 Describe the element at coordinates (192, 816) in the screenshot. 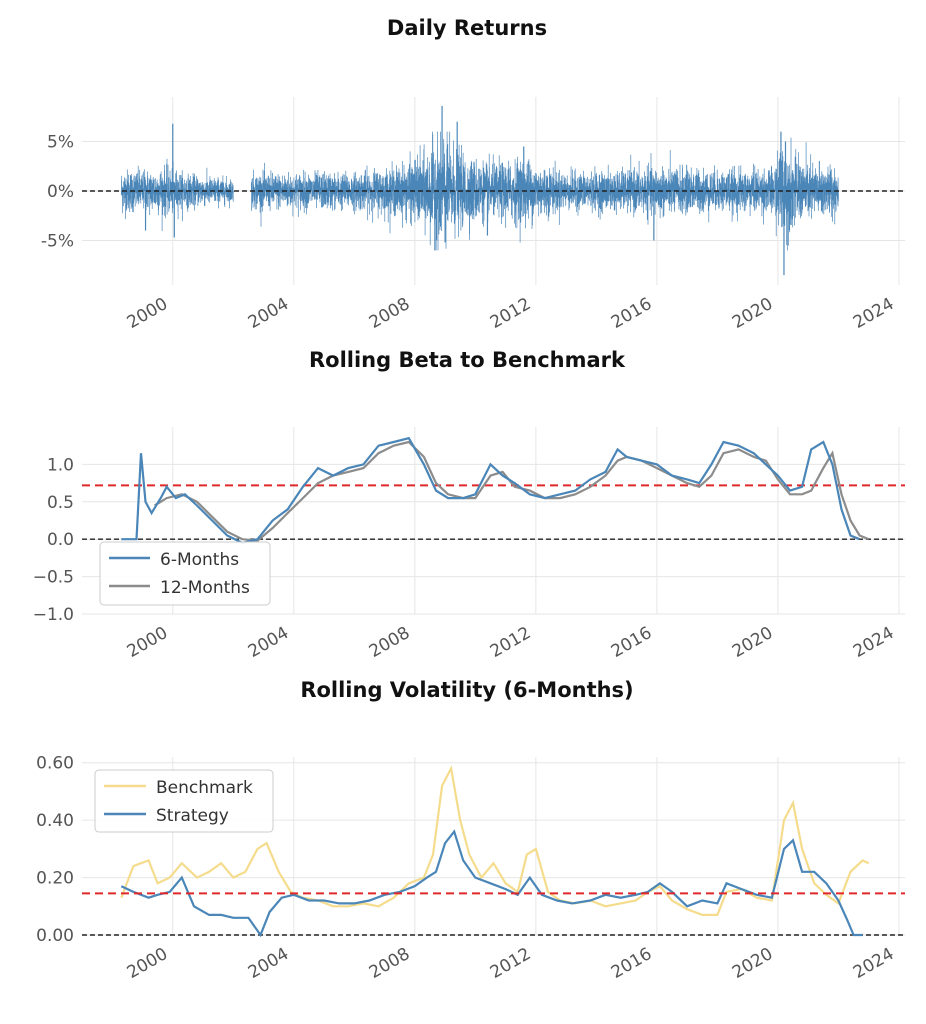

I see `legend-label-strategy: Strategy` at that location.